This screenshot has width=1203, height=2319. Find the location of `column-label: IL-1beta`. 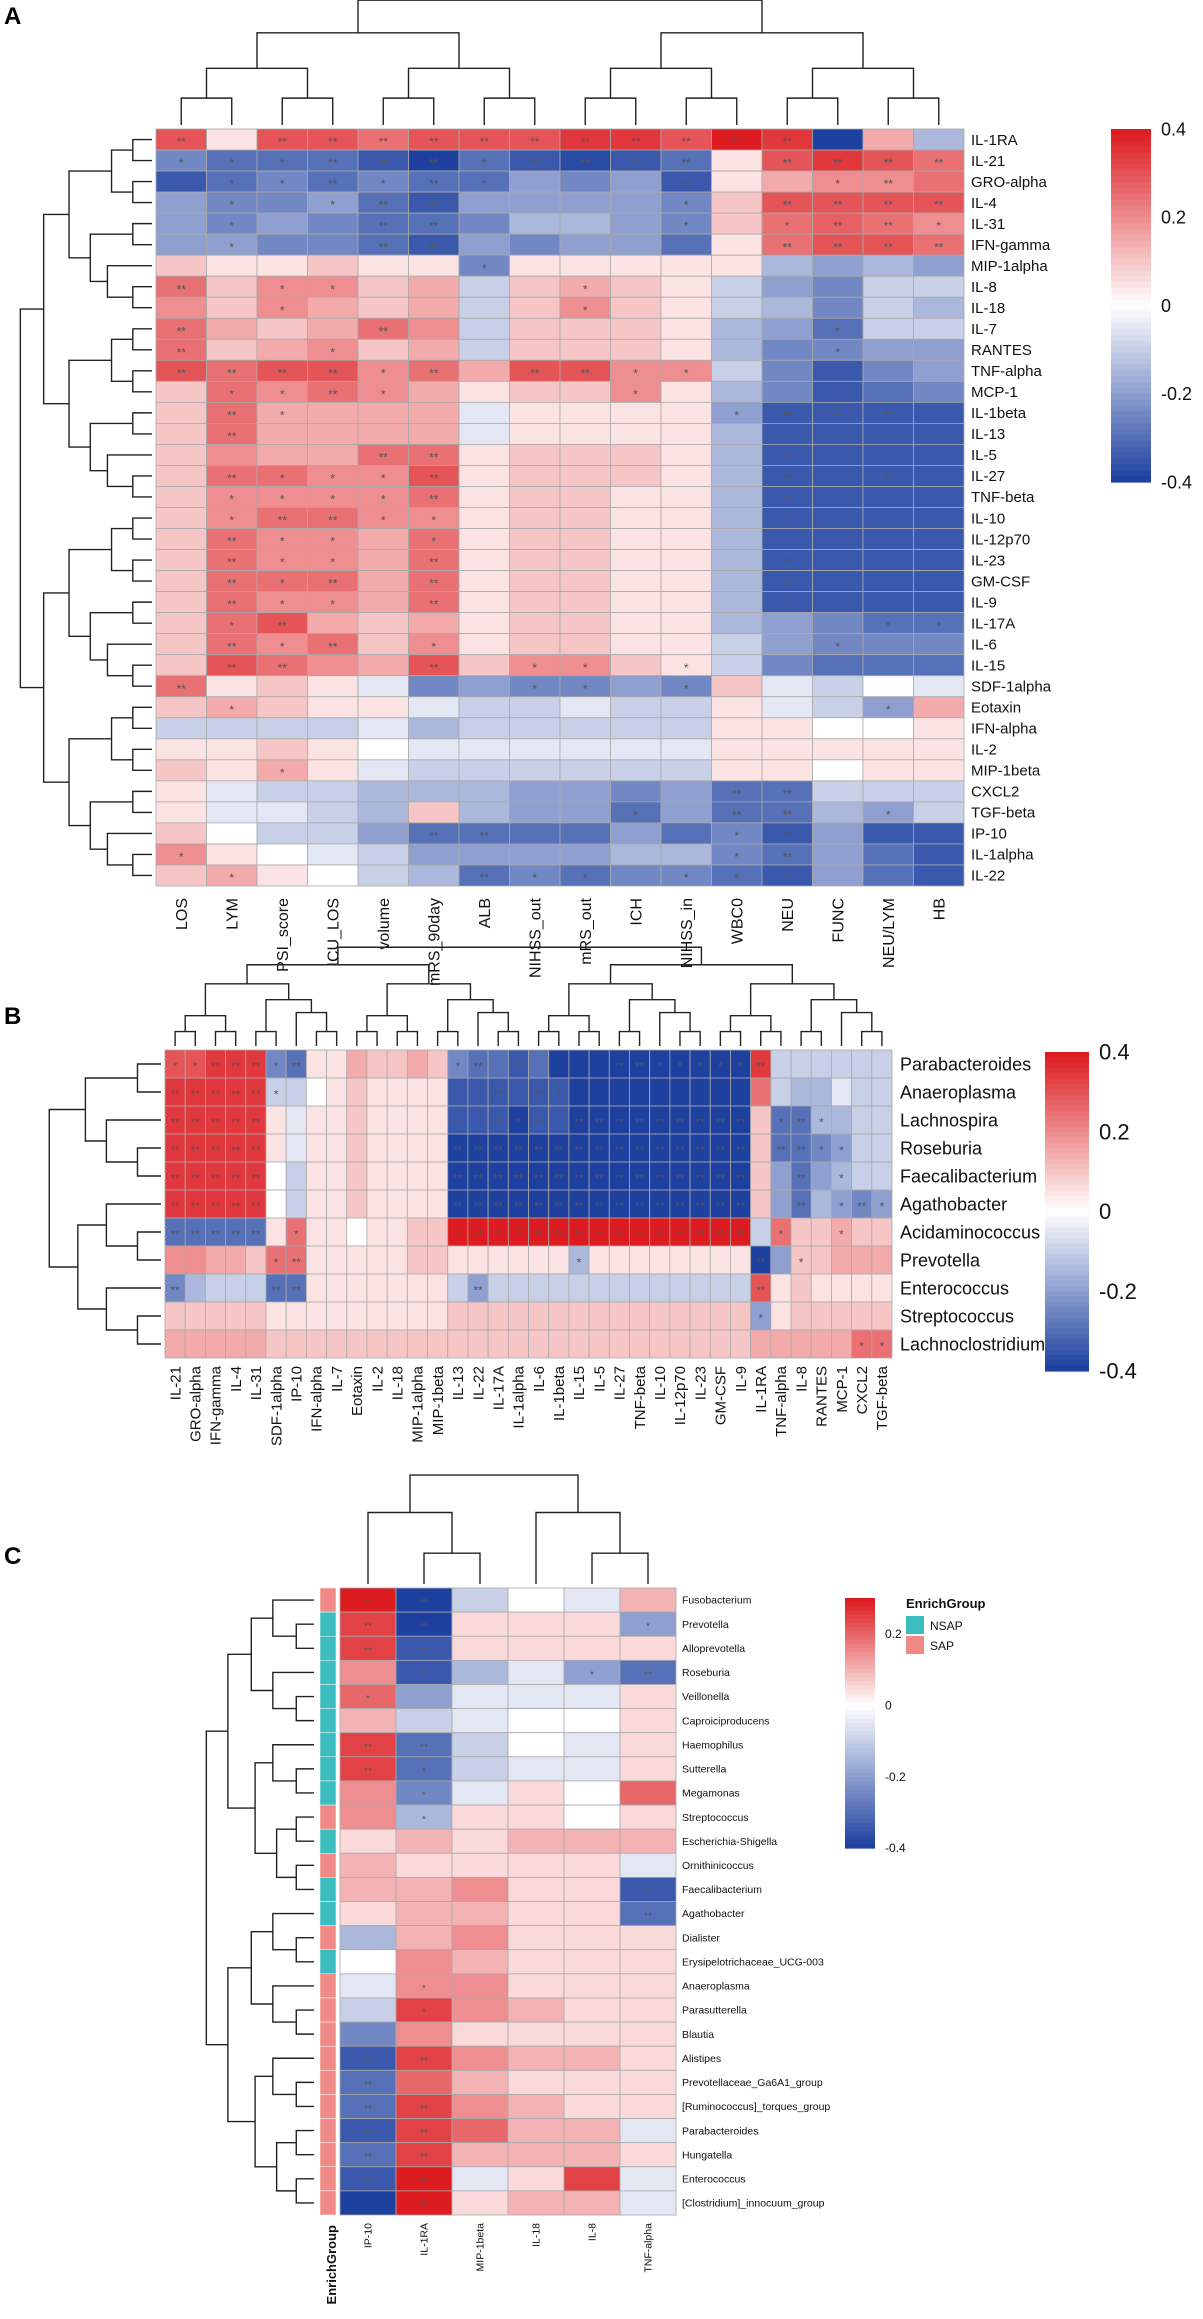

column-label: IL-1beta is located at coordinates (559, 1393).